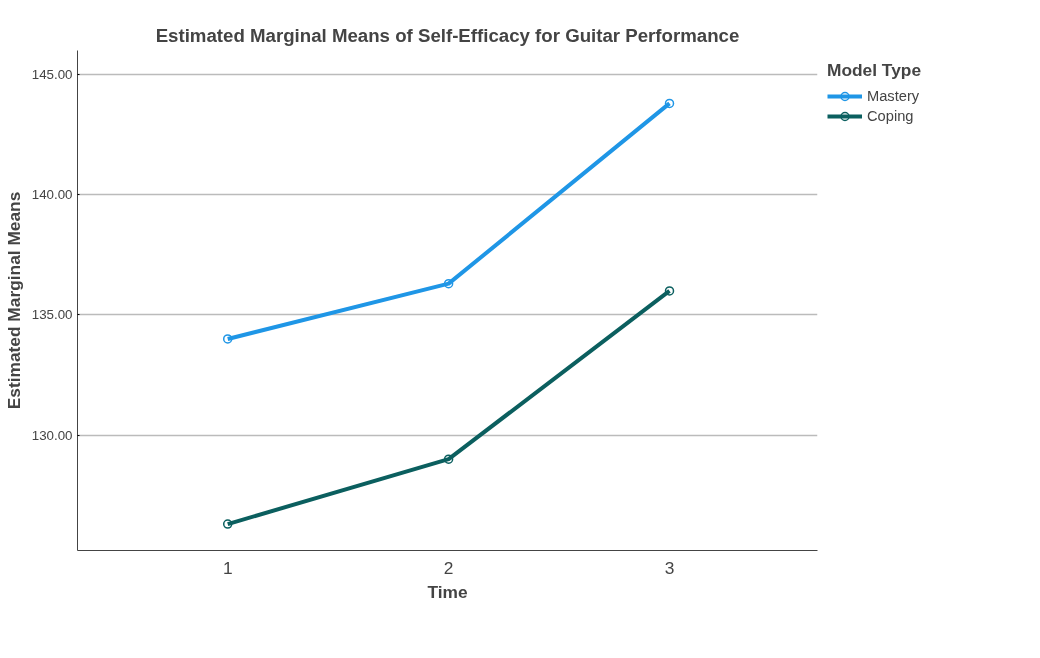 The height and width of the screenshot is (658, 1040). I want to click on legend-label: Coping, so click(890, 116).